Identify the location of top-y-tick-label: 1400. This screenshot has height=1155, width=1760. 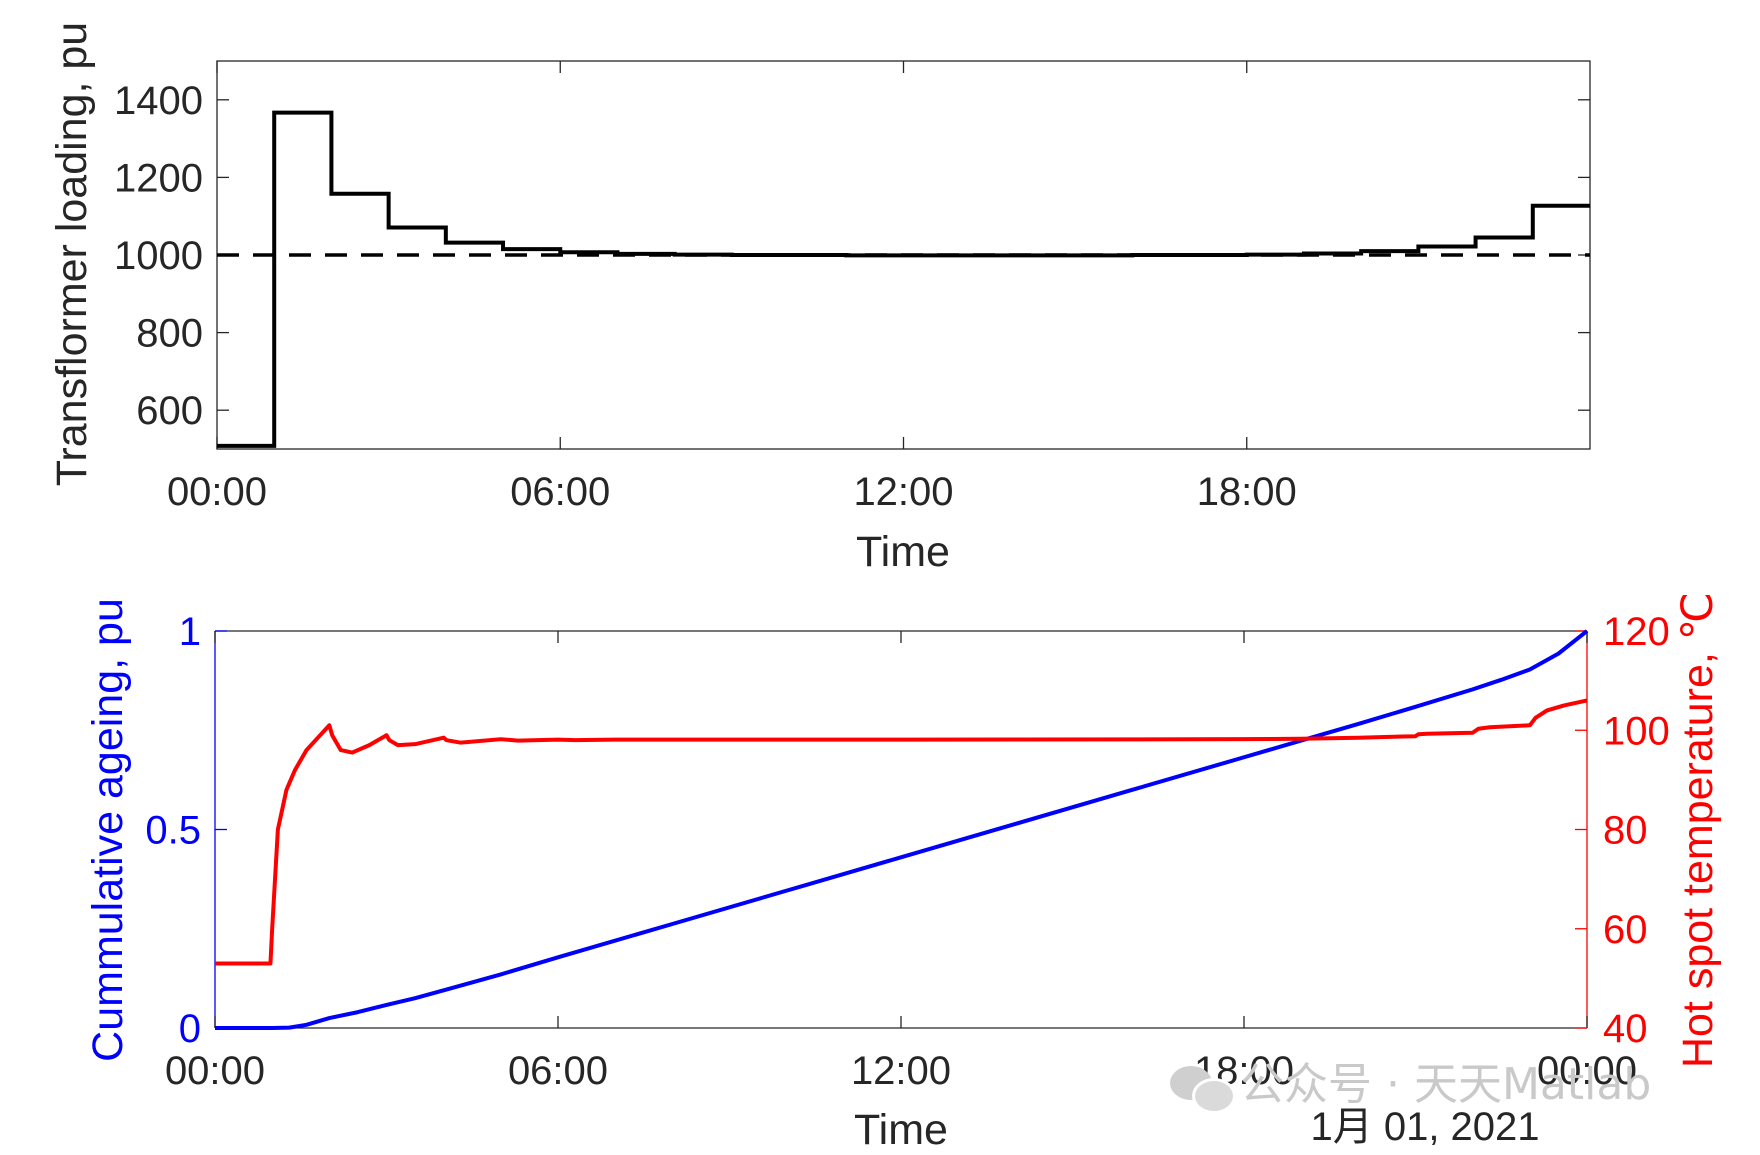
(158, 101).